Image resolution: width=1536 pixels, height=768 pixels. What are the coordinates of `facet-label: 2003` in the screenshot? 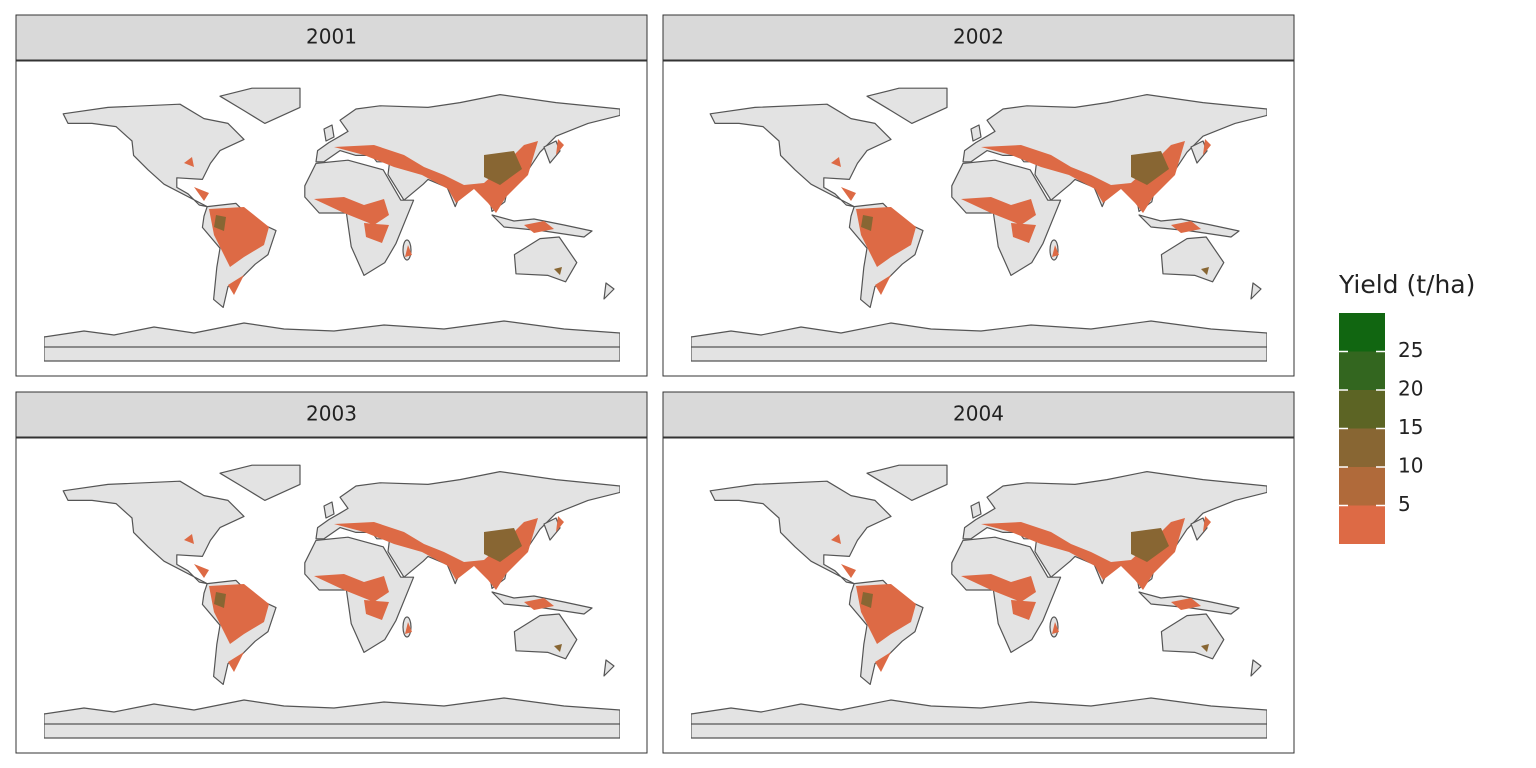 It's located at (331, 414).